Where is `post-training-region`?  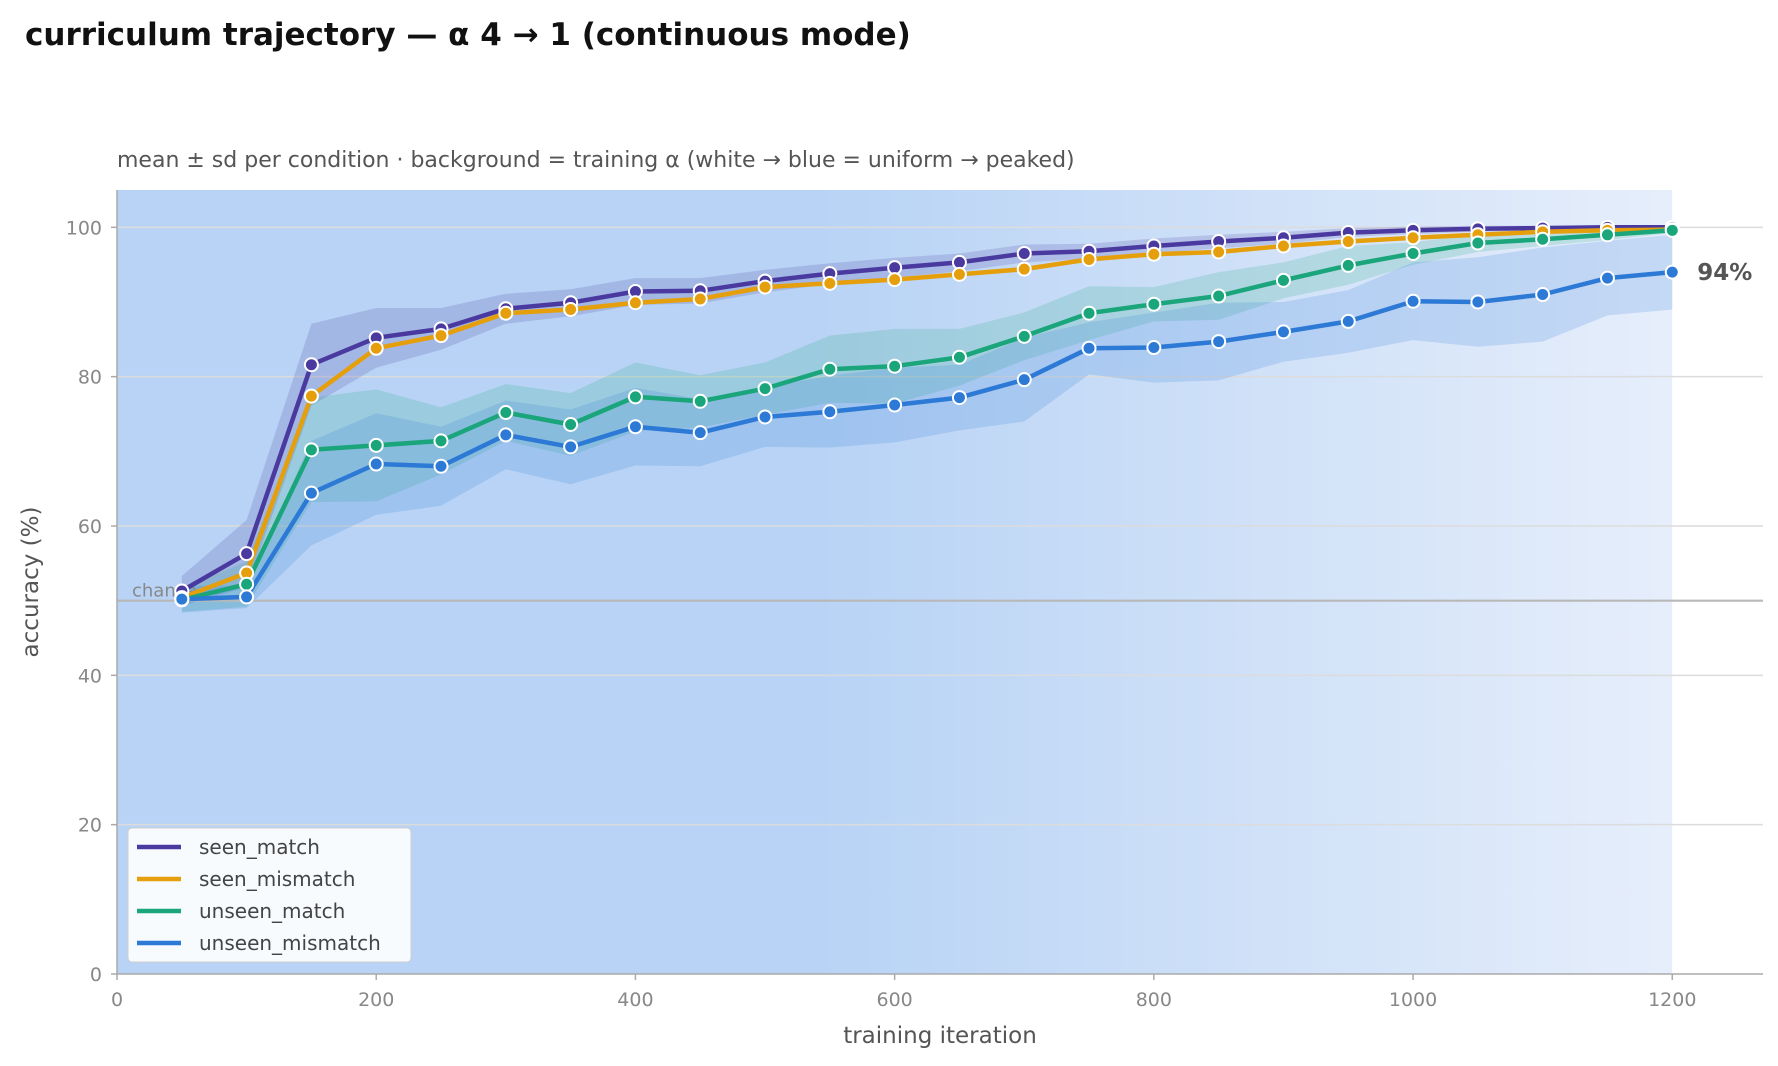
post-training-region is located at coordinates (1717, 582).